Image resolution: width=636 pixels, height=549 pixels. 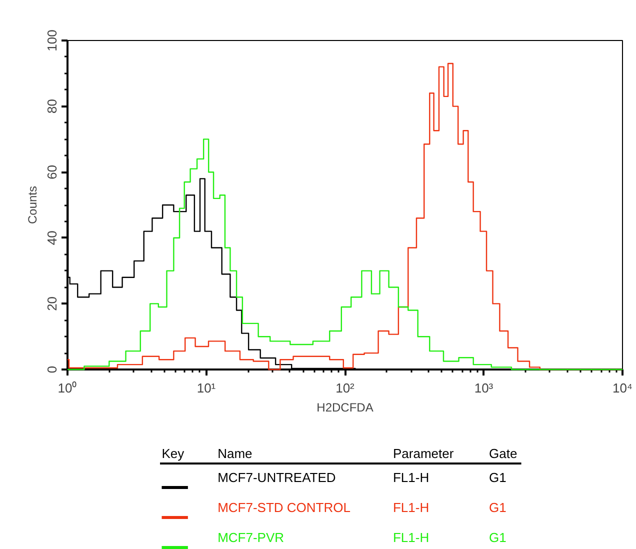 What do you see at coordinates (68, 388) in the screenshot?
I see `x-tick-label: 10⁰` at bounding box center [68, 388].